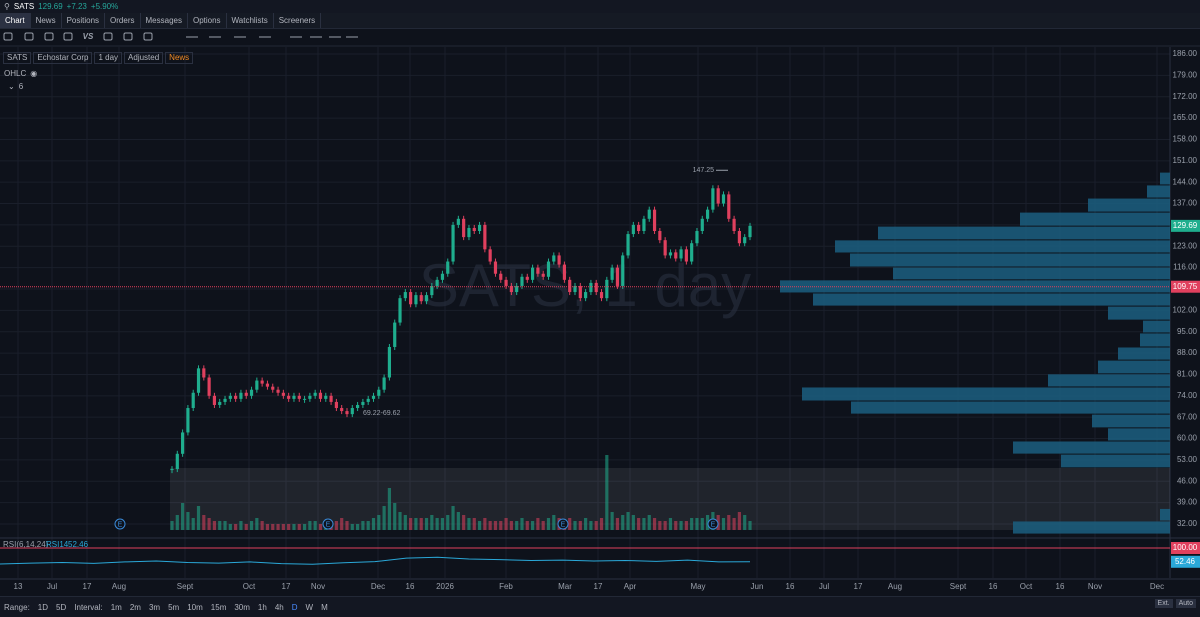 The image size is (1200, 617). Describe the element at coordinates (43, 607) in the screenshot. I see `range-button: 1D` at that location.